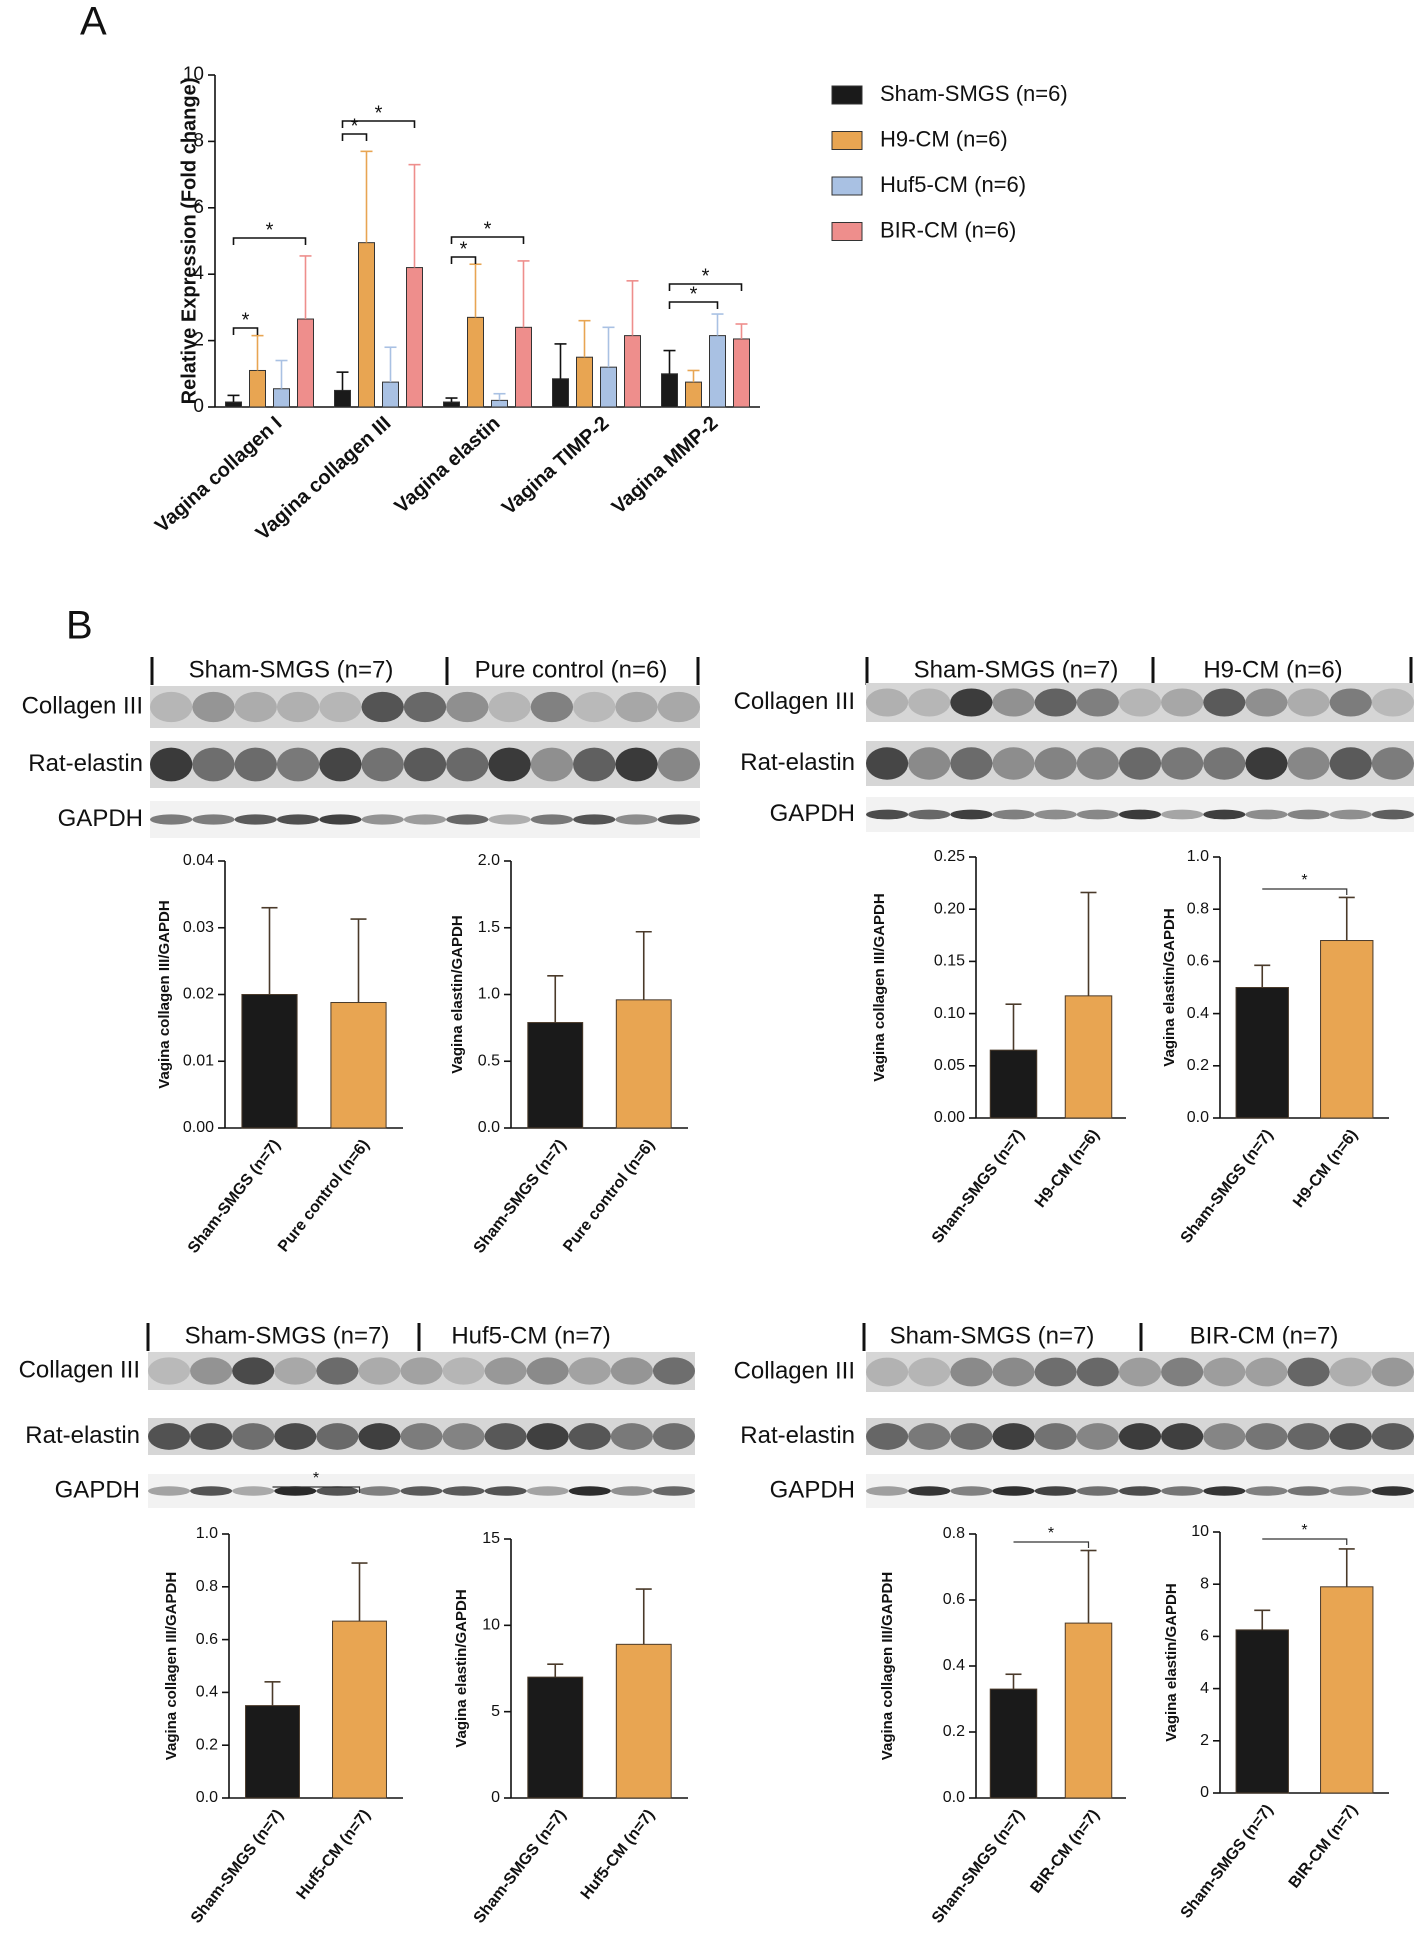 The image size is (1418, 1960). I want to click on y-tick-label: 0.20, so click(949, 908).